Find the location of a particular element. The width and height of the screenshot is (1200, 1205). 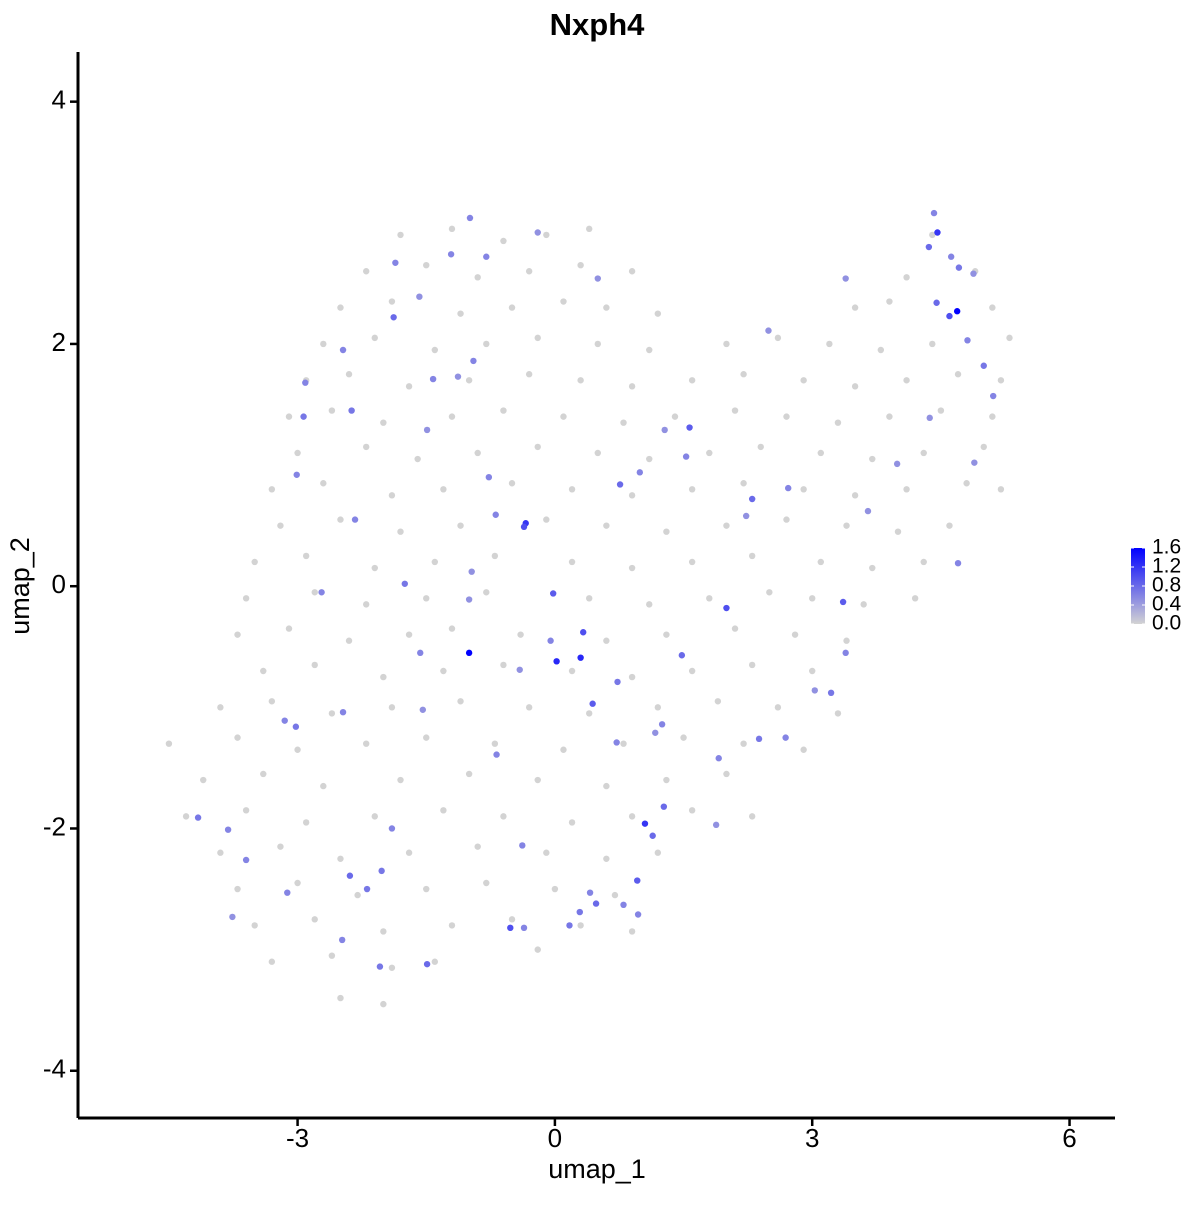

y-tick-label: 0 is located at coordinates (59, 584).